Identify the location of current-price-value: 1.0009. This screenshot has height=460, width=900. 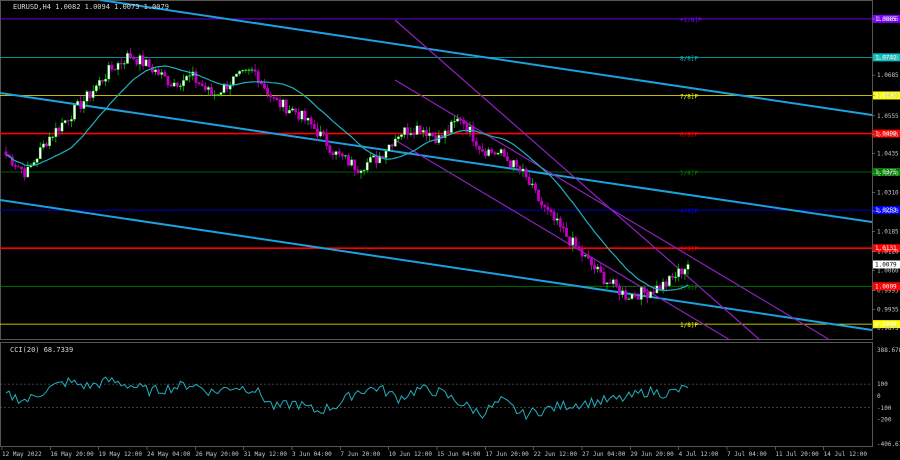
(886, 286).